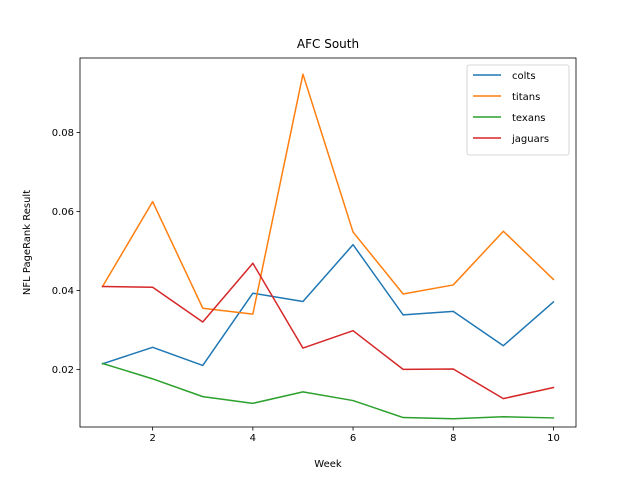 The height and width of the screenshot is (480, 640). Describe the element at coordinates (63, 133) in the screenshot. I see `y-tick-label: 0.08` at that location.